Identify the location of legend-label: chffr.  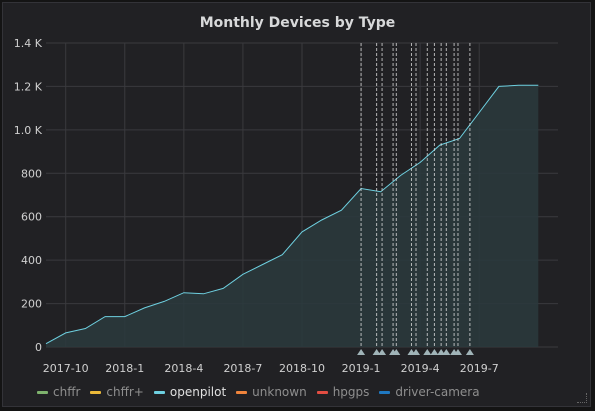
(67, 392).